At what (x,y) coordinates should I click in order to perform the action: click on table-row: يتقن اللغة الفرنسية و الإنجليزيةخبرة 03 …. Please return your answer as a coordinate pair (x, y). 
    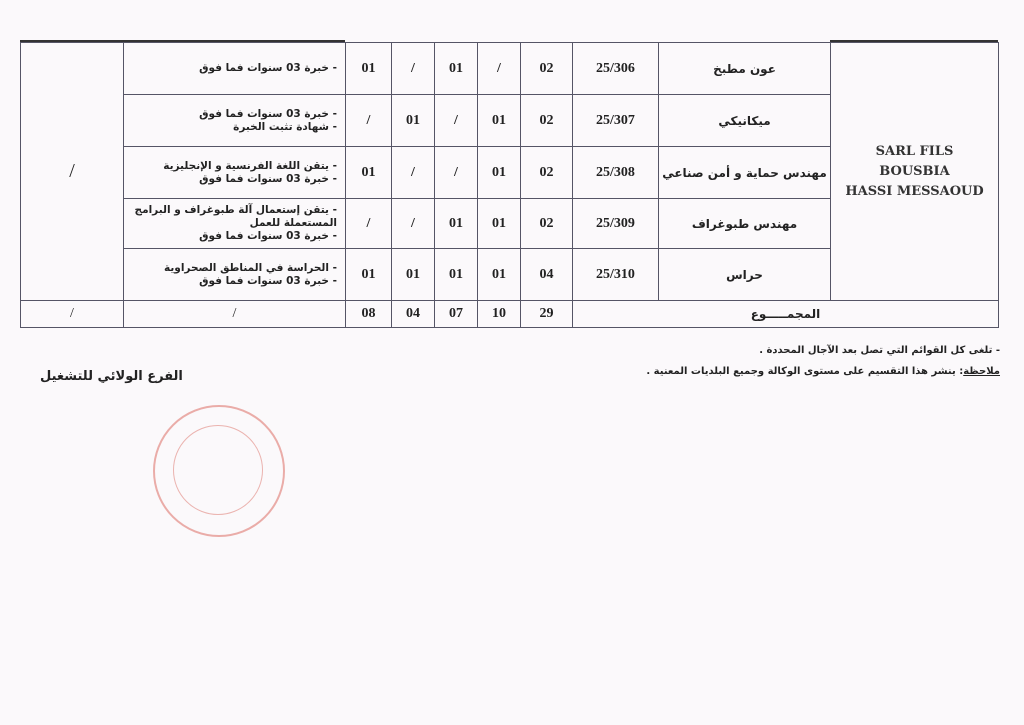
    Looking at the image, I should click on (510, 172).